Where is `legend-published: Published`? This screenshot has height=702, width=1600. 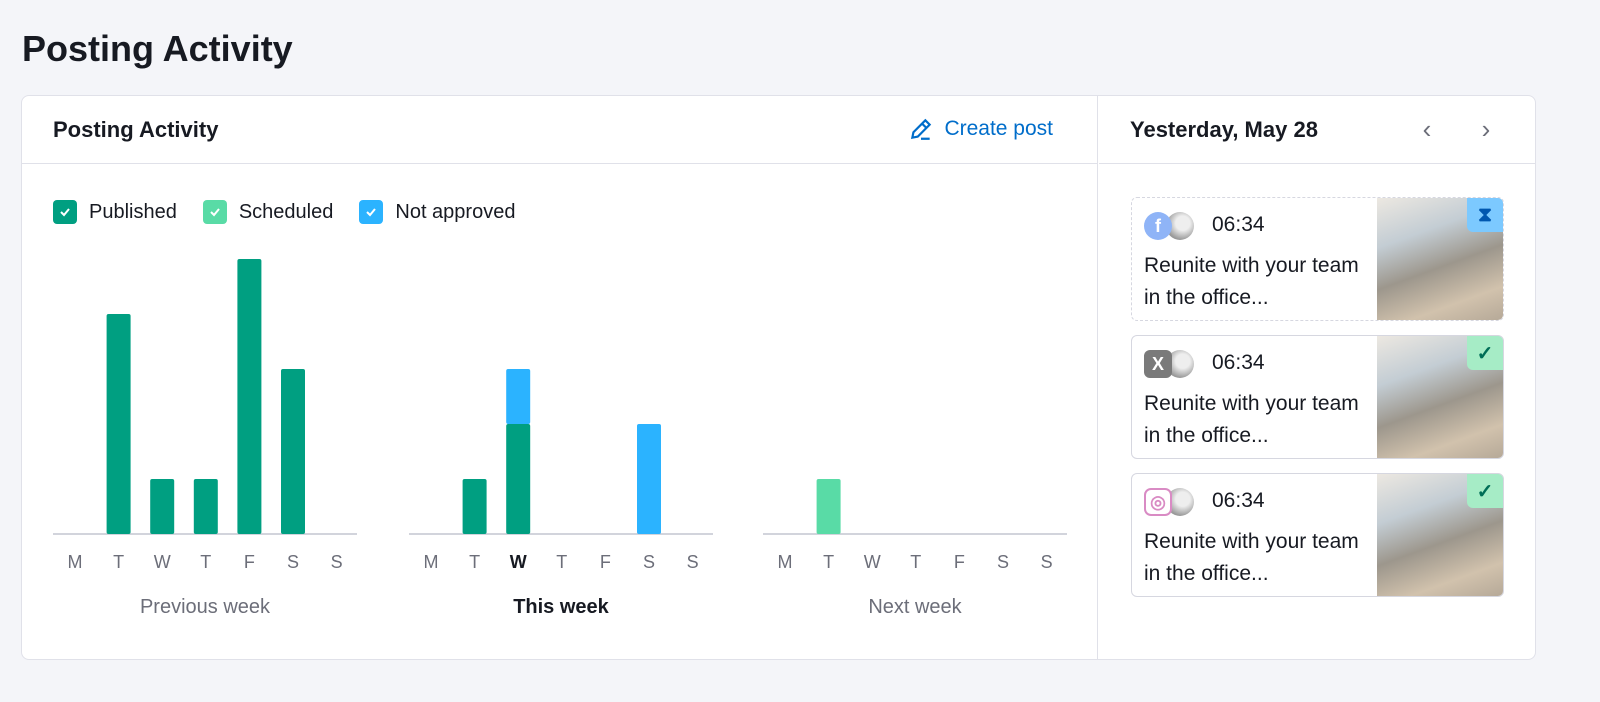
legend-published: Published is located at coordinates (115, 212).